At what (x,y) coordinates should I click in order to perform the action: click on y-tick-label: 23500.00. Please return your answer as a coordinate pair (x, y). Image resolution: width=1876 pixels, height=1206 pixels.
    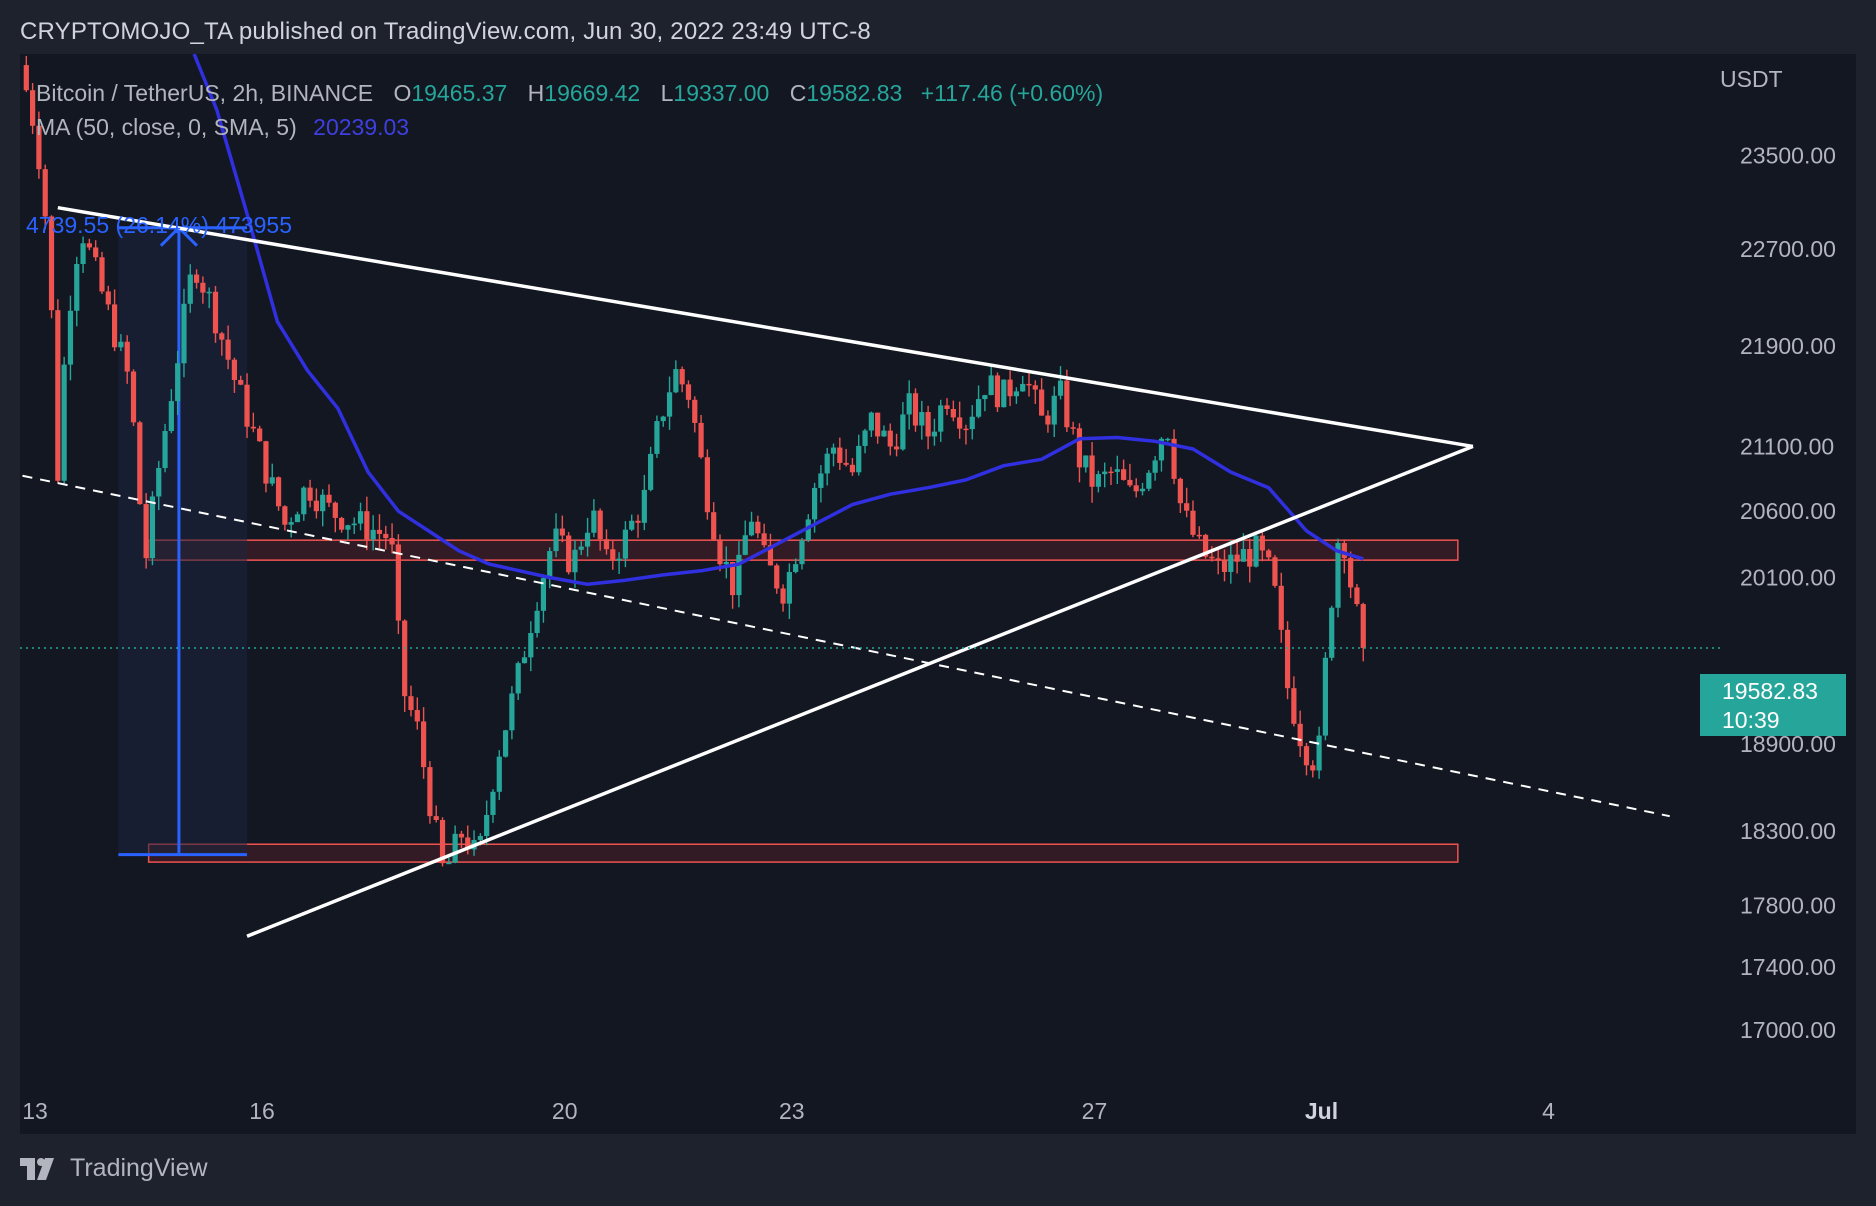
    Looking at the image, I should click on (1788, 155).